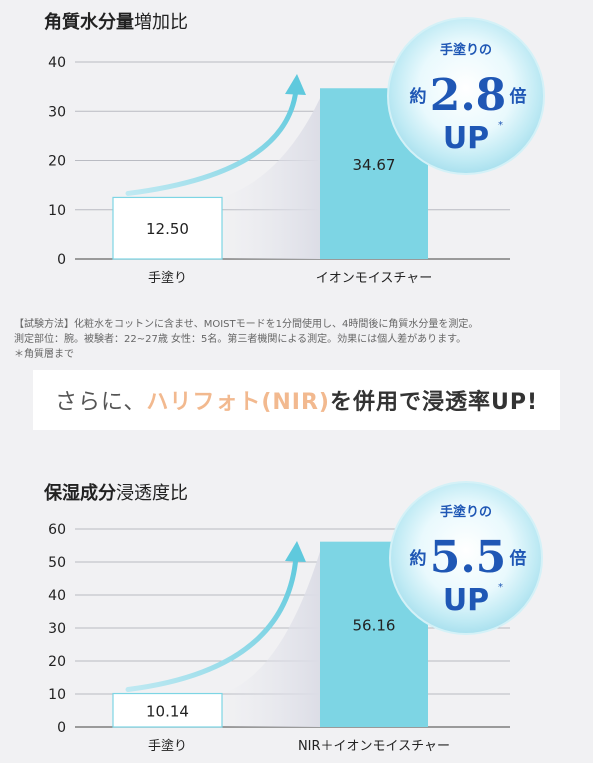 This screenshot has height=763, width=593. I want to click on chart1-title-rest: 増加比, so click(161, 22).